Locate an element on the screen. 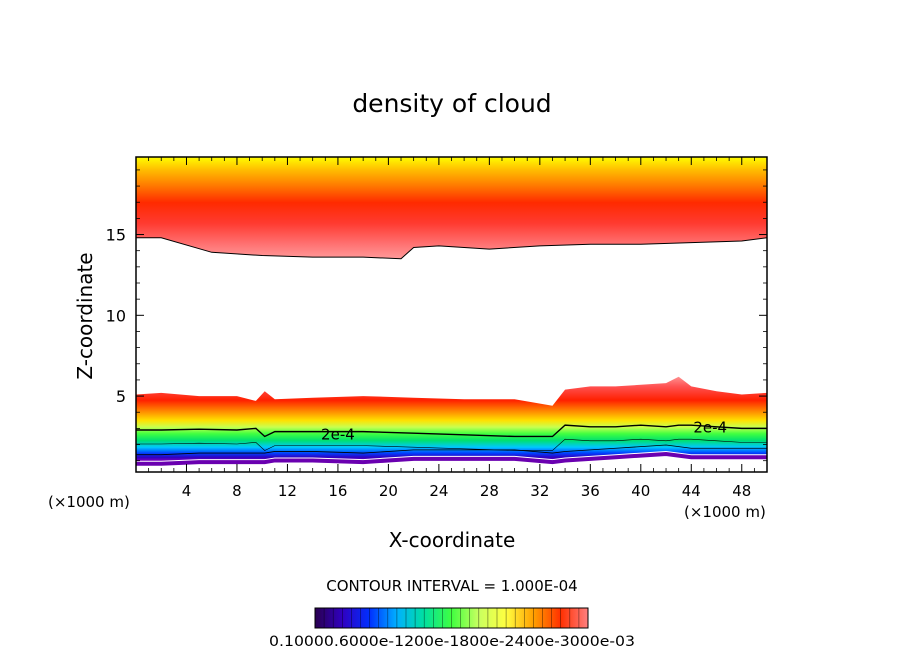  x-tick-label: 44 is located at coordinates (691, 491).